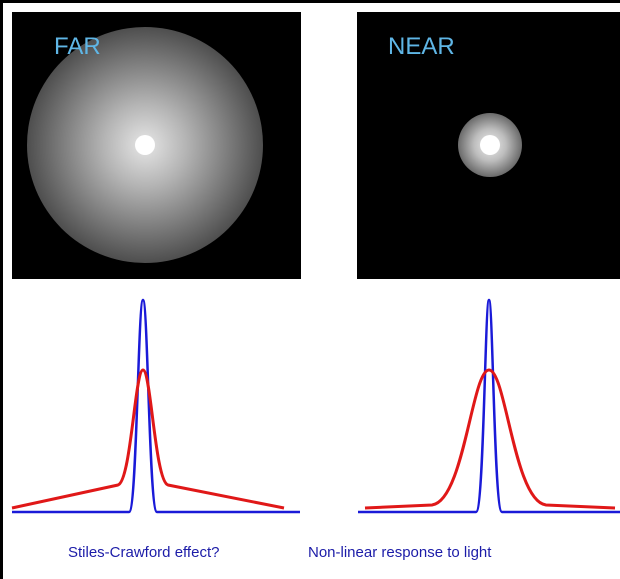 The height and width of the screenshot is (579, 620). What do you see at coordinates (310, 1) in the screenshot?
I see `top-border` at bounding box center [310, 1].